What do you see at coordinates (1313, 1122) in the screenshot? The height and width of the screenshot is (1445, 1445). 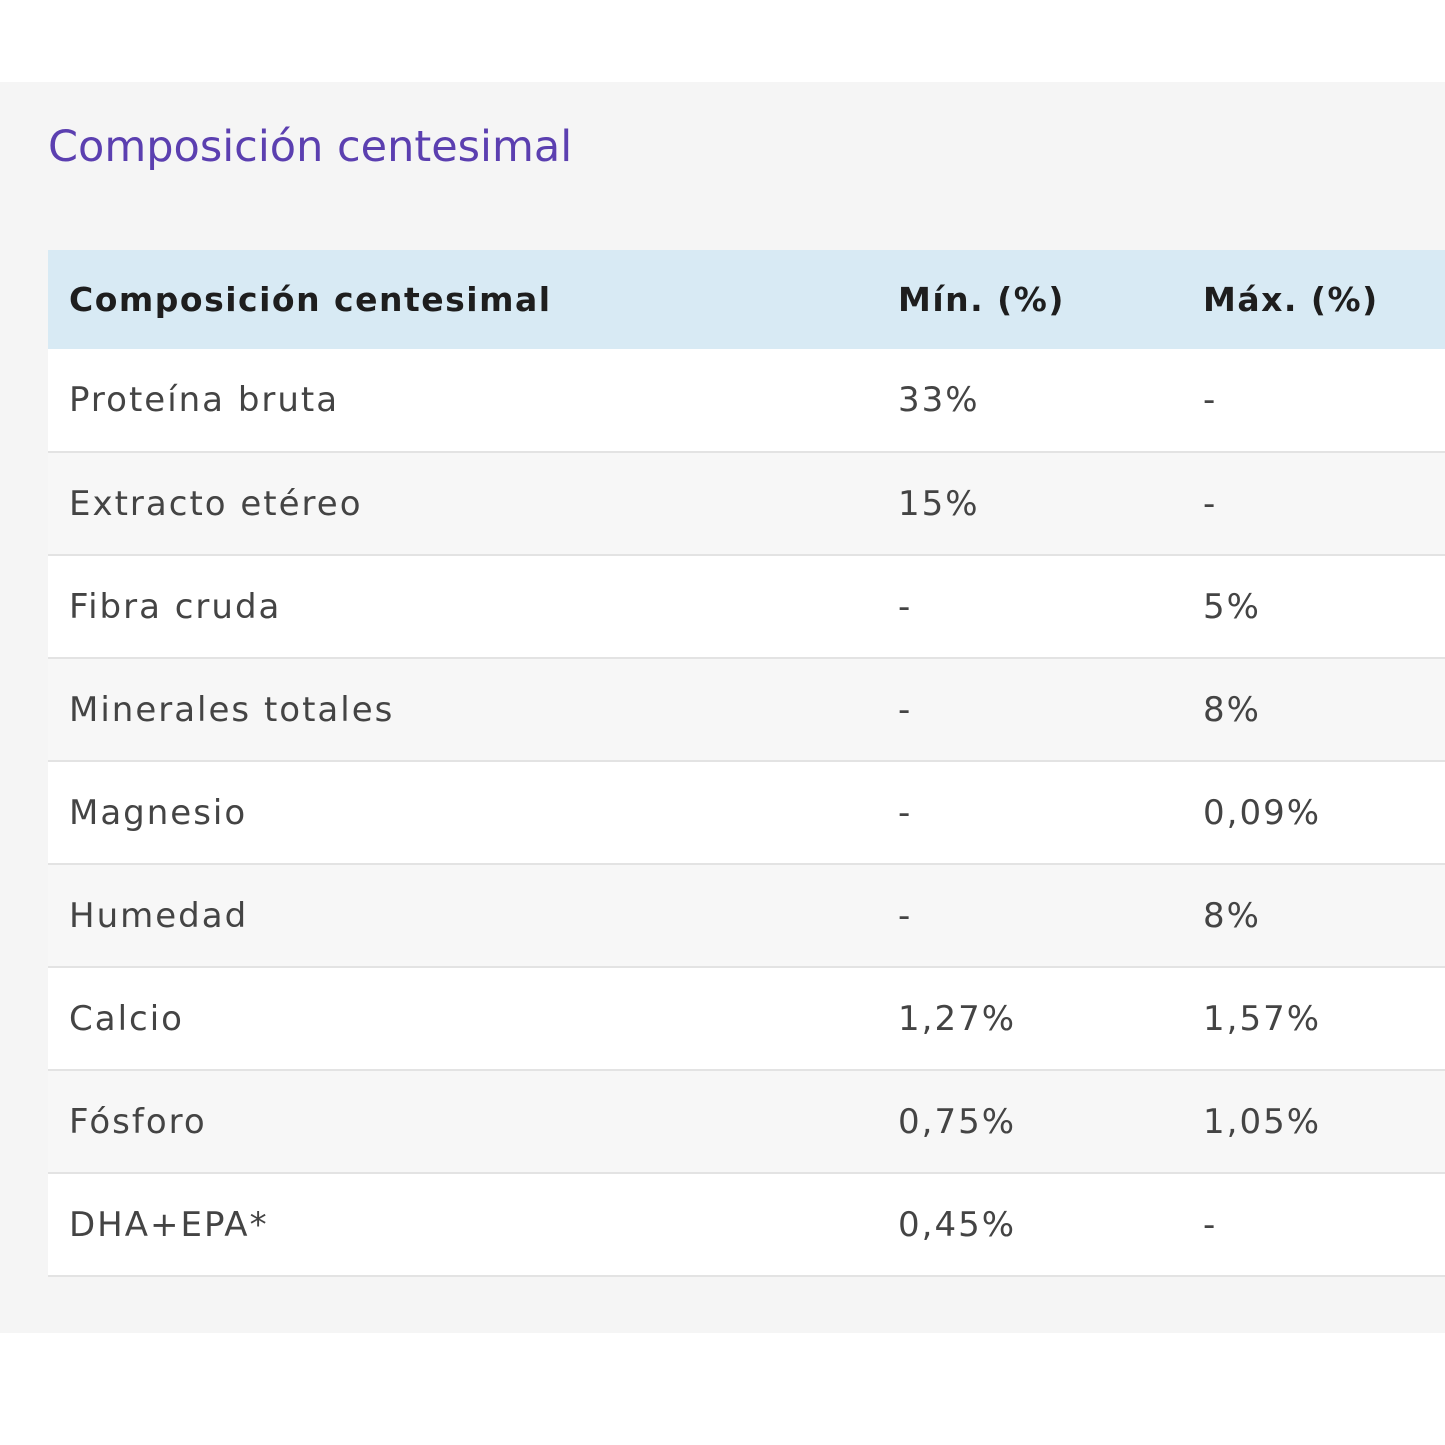 I see `cell-max: 1,05%` at bounding box center [1313, 1122].